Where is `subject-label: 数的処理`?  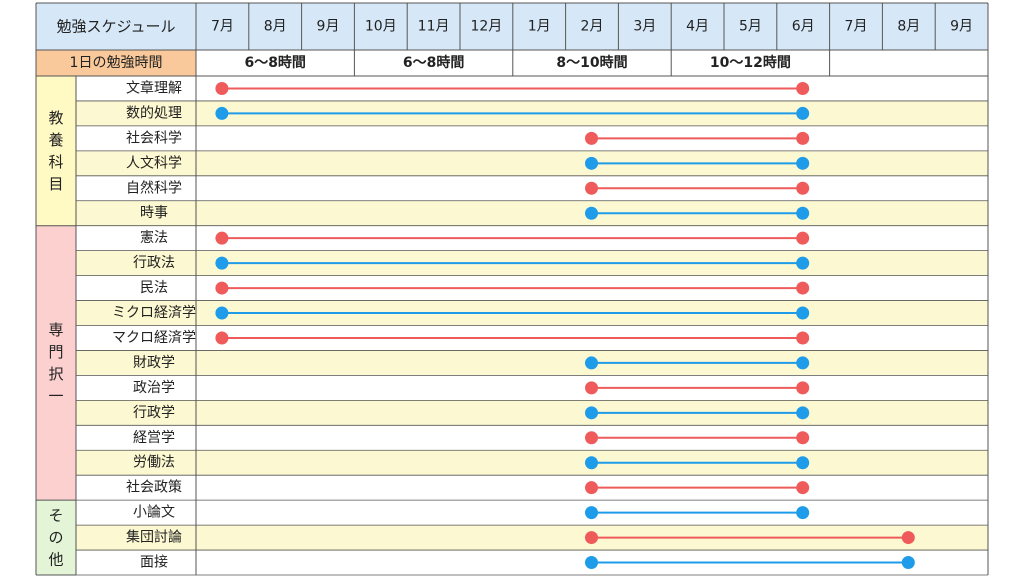
subject-label: 数的処理 is located at coordinates (154, 113).